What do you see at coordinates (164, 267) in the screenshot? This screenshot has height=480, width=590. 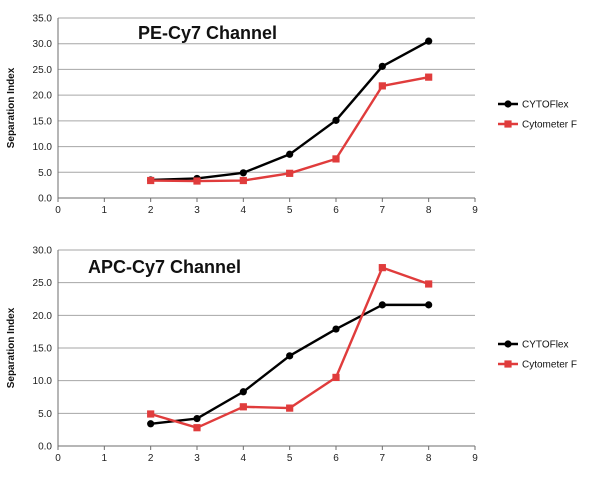 I see `chart-title: APC-Cy7 Channel` at bounding box center [164, 267].